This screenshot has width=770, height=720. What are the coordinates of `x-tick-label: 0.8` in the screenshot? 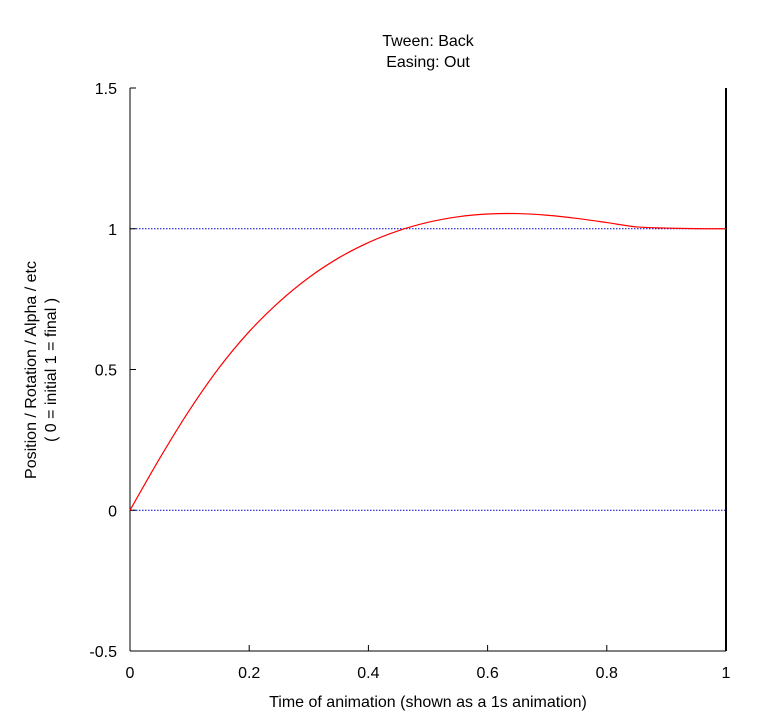 It's located at (607, 673).